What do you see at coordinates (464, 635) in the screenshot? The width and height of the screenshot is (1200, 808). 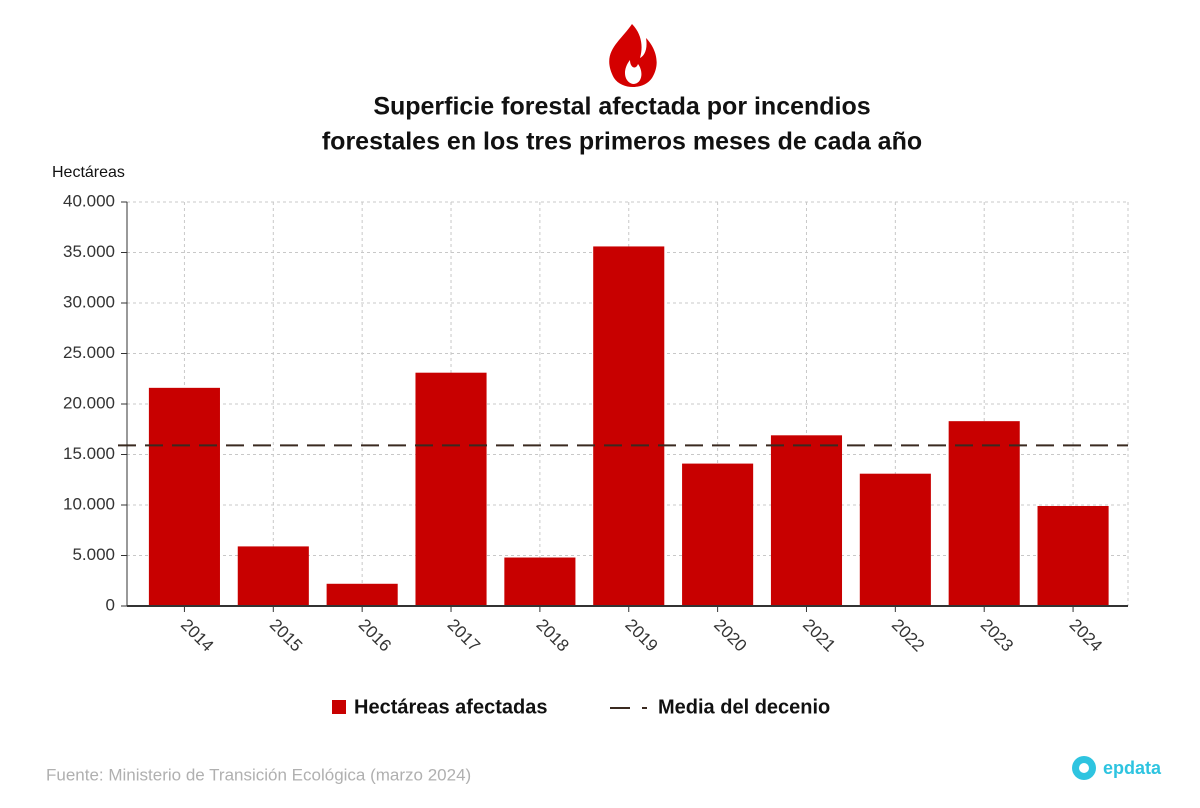 I see `x-tick-label: 2017` at bounding box center [464, 635].